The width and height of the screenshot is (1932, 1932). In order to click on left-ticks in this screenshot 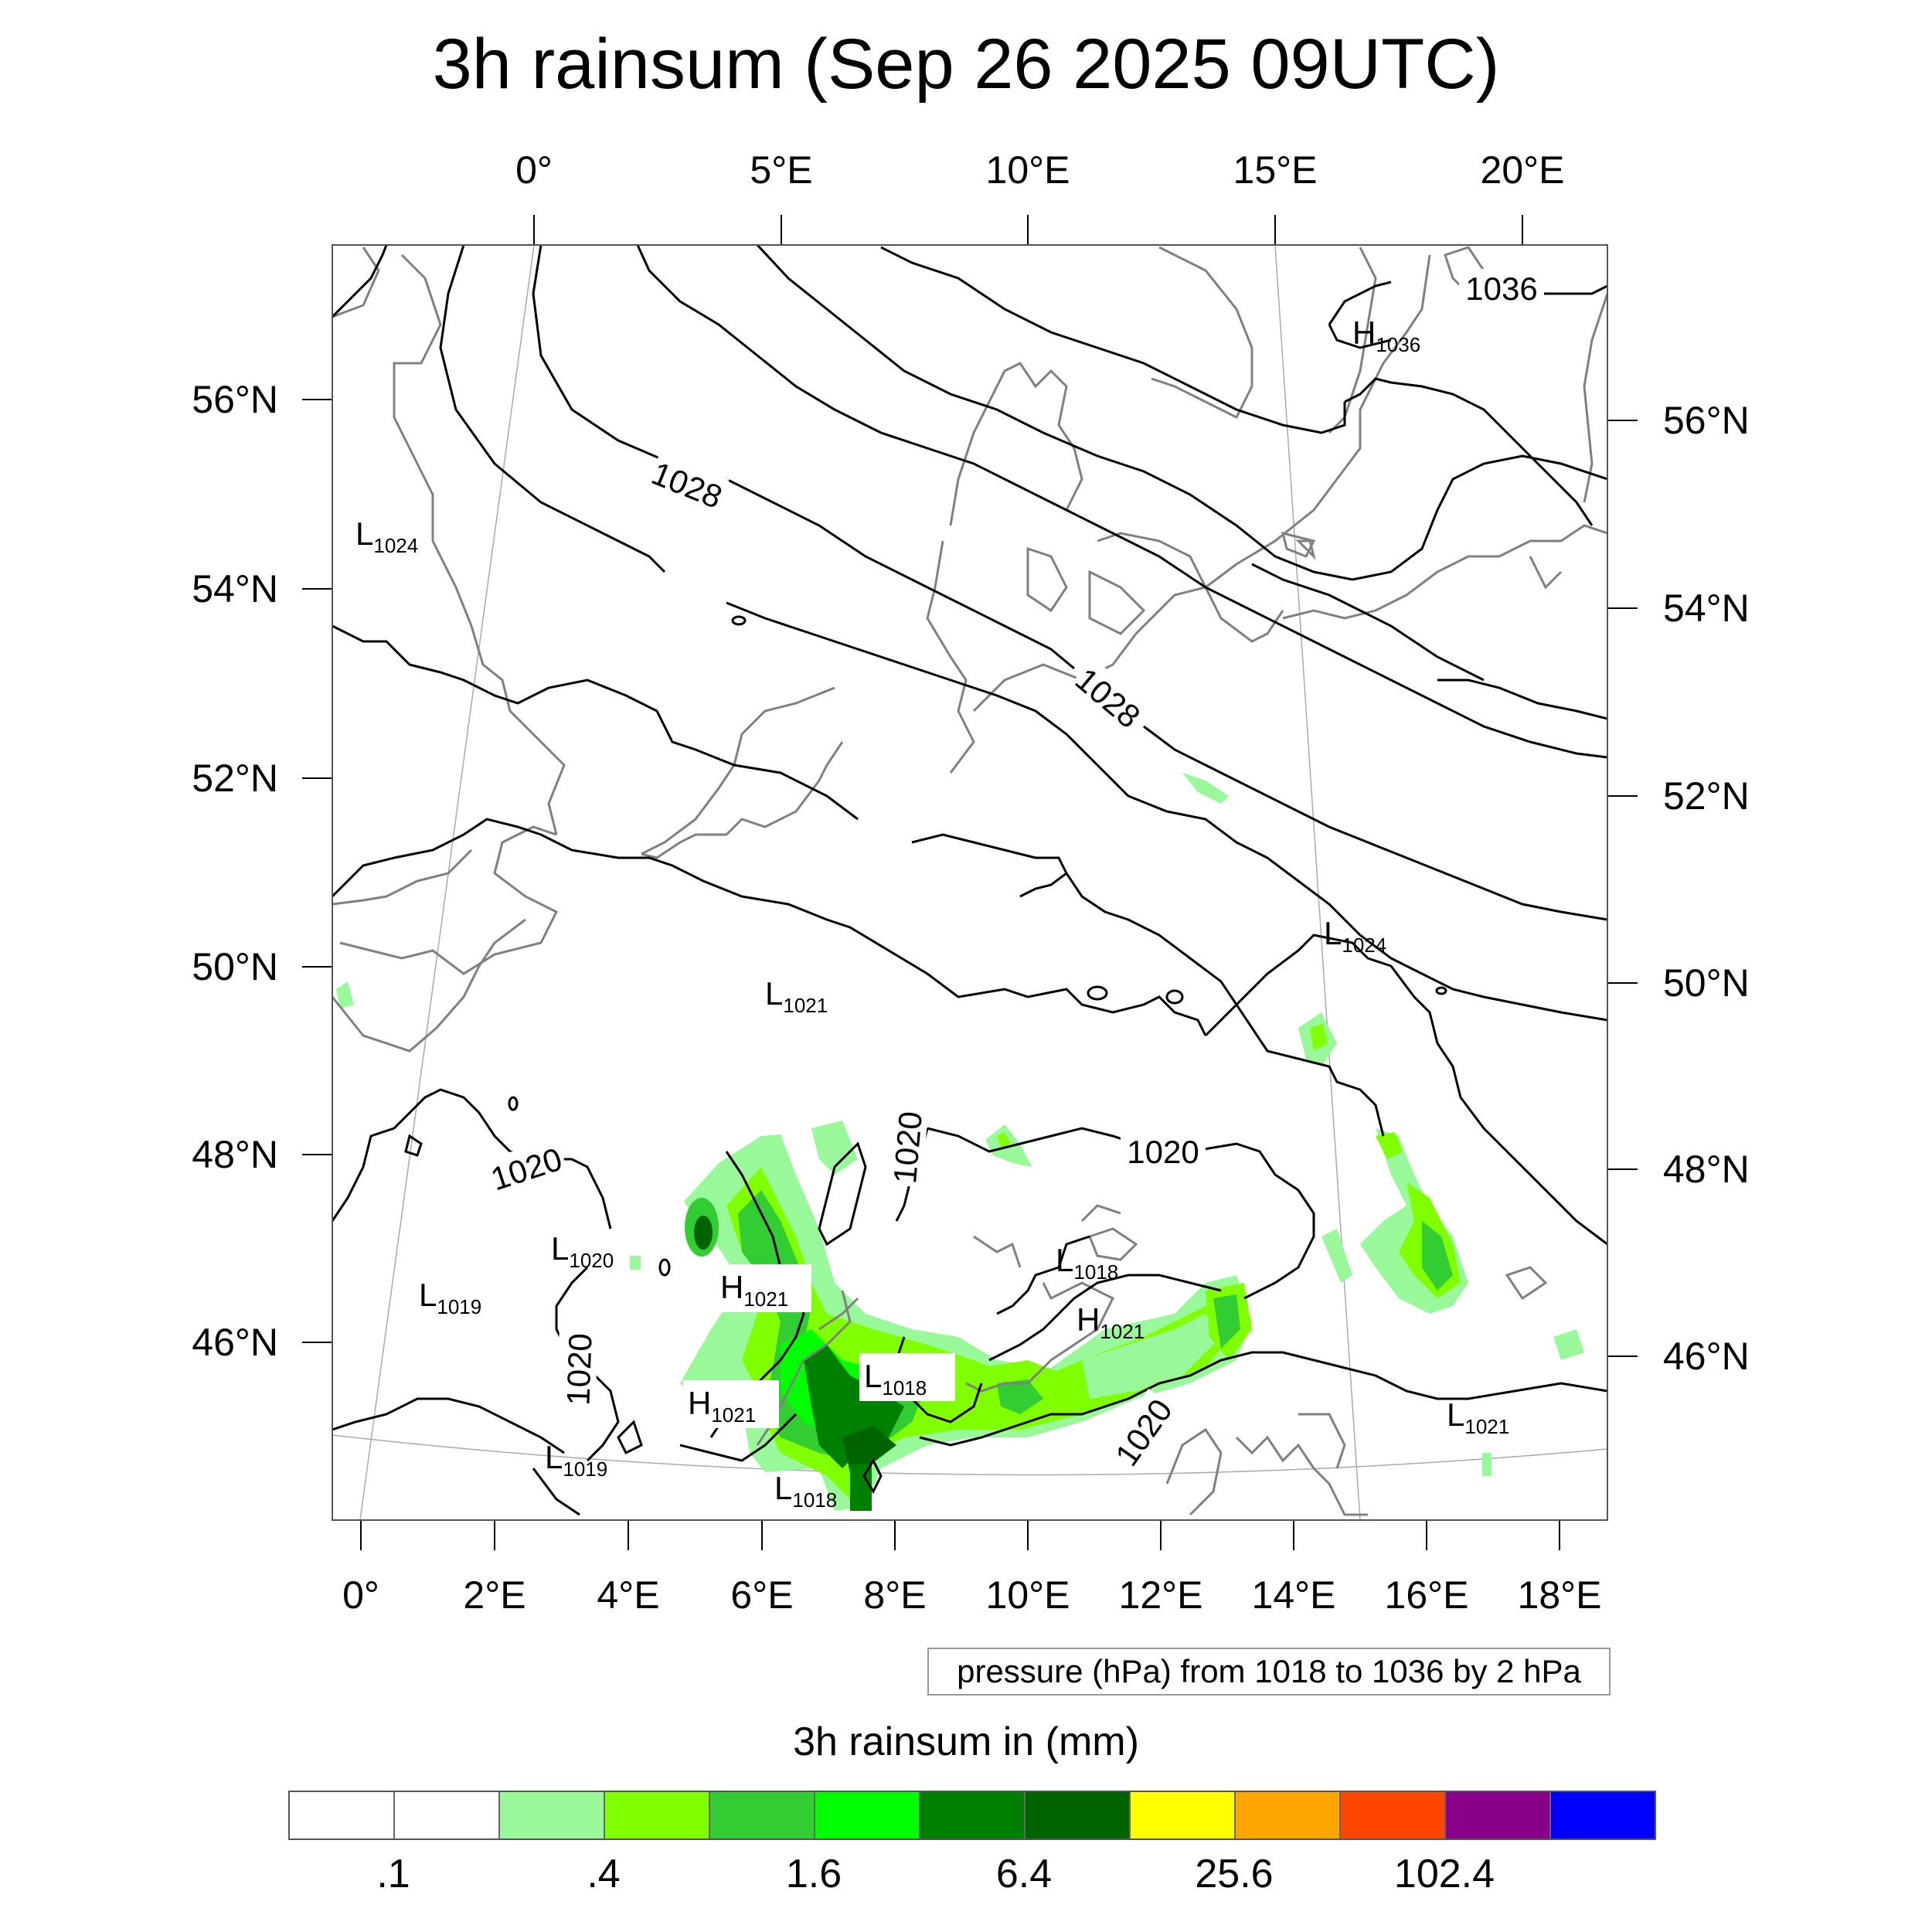, I will do `click(317, 871)`.